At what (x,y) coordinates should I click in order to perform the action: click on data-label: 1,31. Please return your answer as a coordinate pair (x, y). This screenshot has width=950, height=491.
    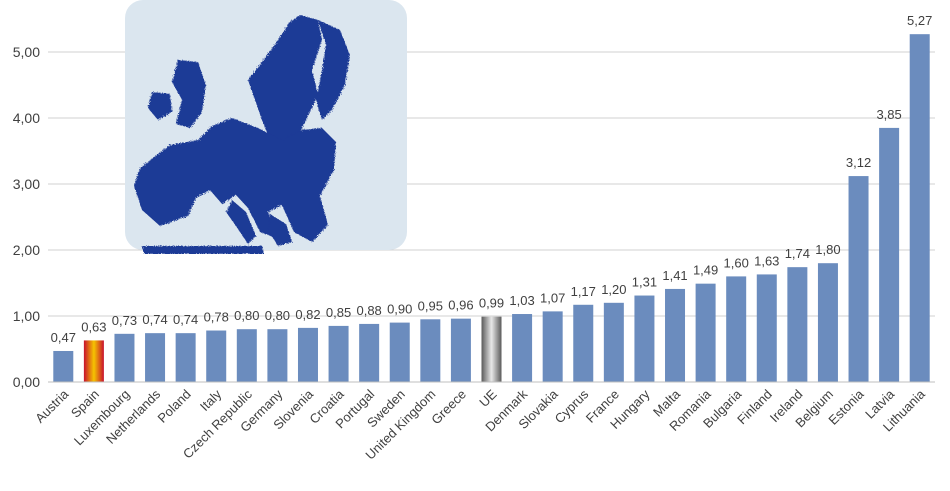
    Looking at the image, I should click on (644, 282).